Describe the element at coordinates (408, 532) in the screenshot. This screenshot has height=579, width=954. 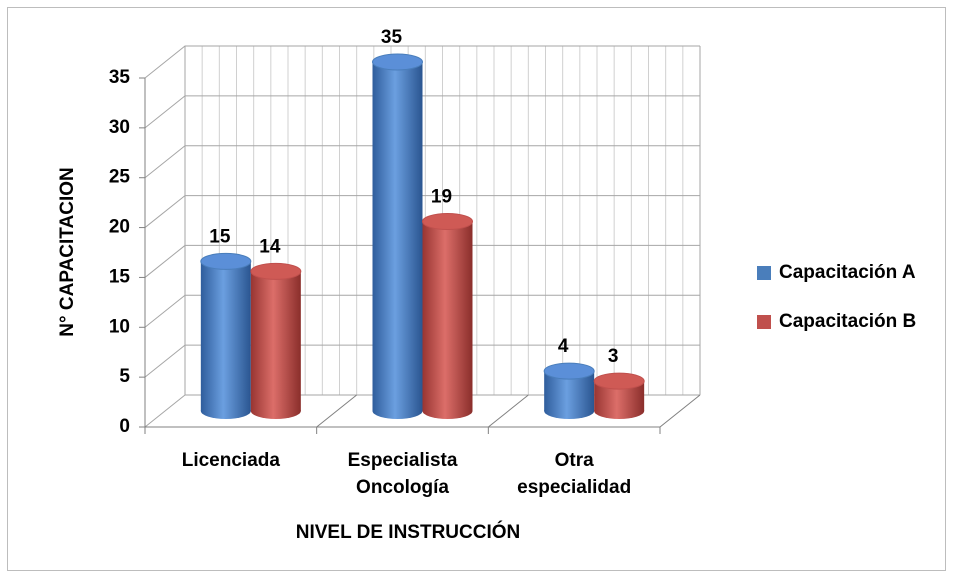
I see `x-axis-title: NIVEL DE INSTRUCCIÓN` at that location.